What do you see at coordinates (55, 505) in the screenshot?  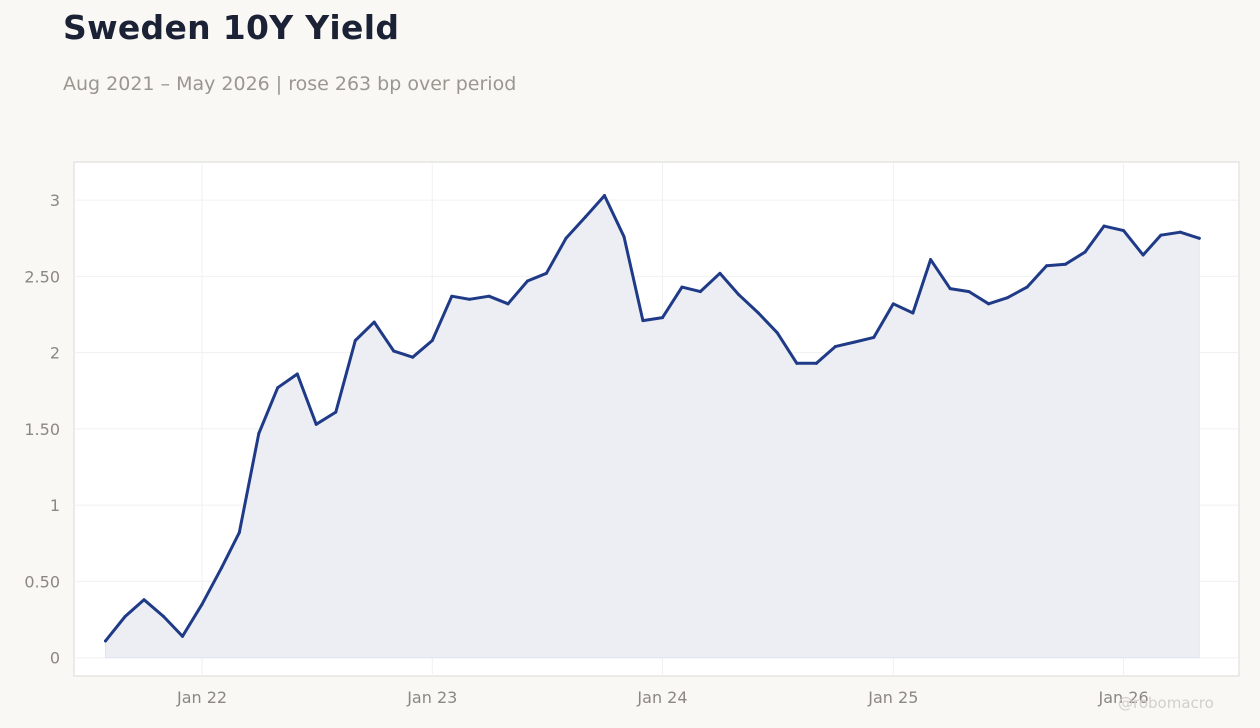 I see `y-tick-label: 1` at bounding box center [55, 505].